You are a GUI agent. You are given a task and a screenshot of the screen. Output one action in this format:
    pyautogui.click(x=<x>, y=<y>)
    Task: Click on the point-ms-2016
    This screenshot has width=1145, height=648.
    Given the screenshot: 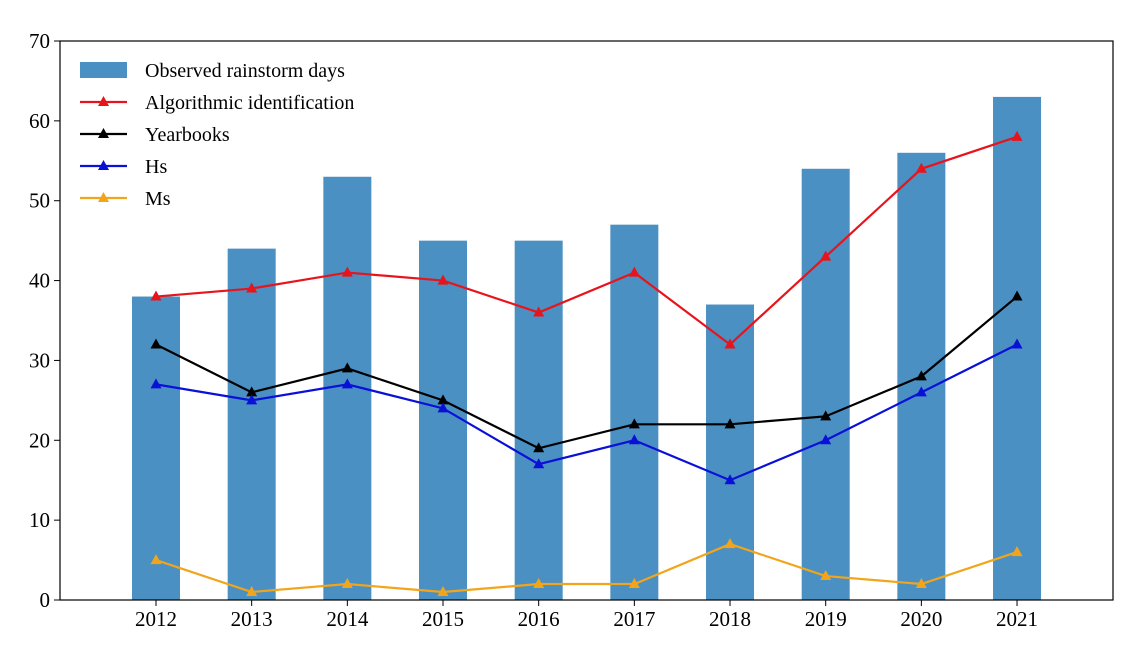 What is the action you would take?
    pyautogui.click(x=539, y=583)
    